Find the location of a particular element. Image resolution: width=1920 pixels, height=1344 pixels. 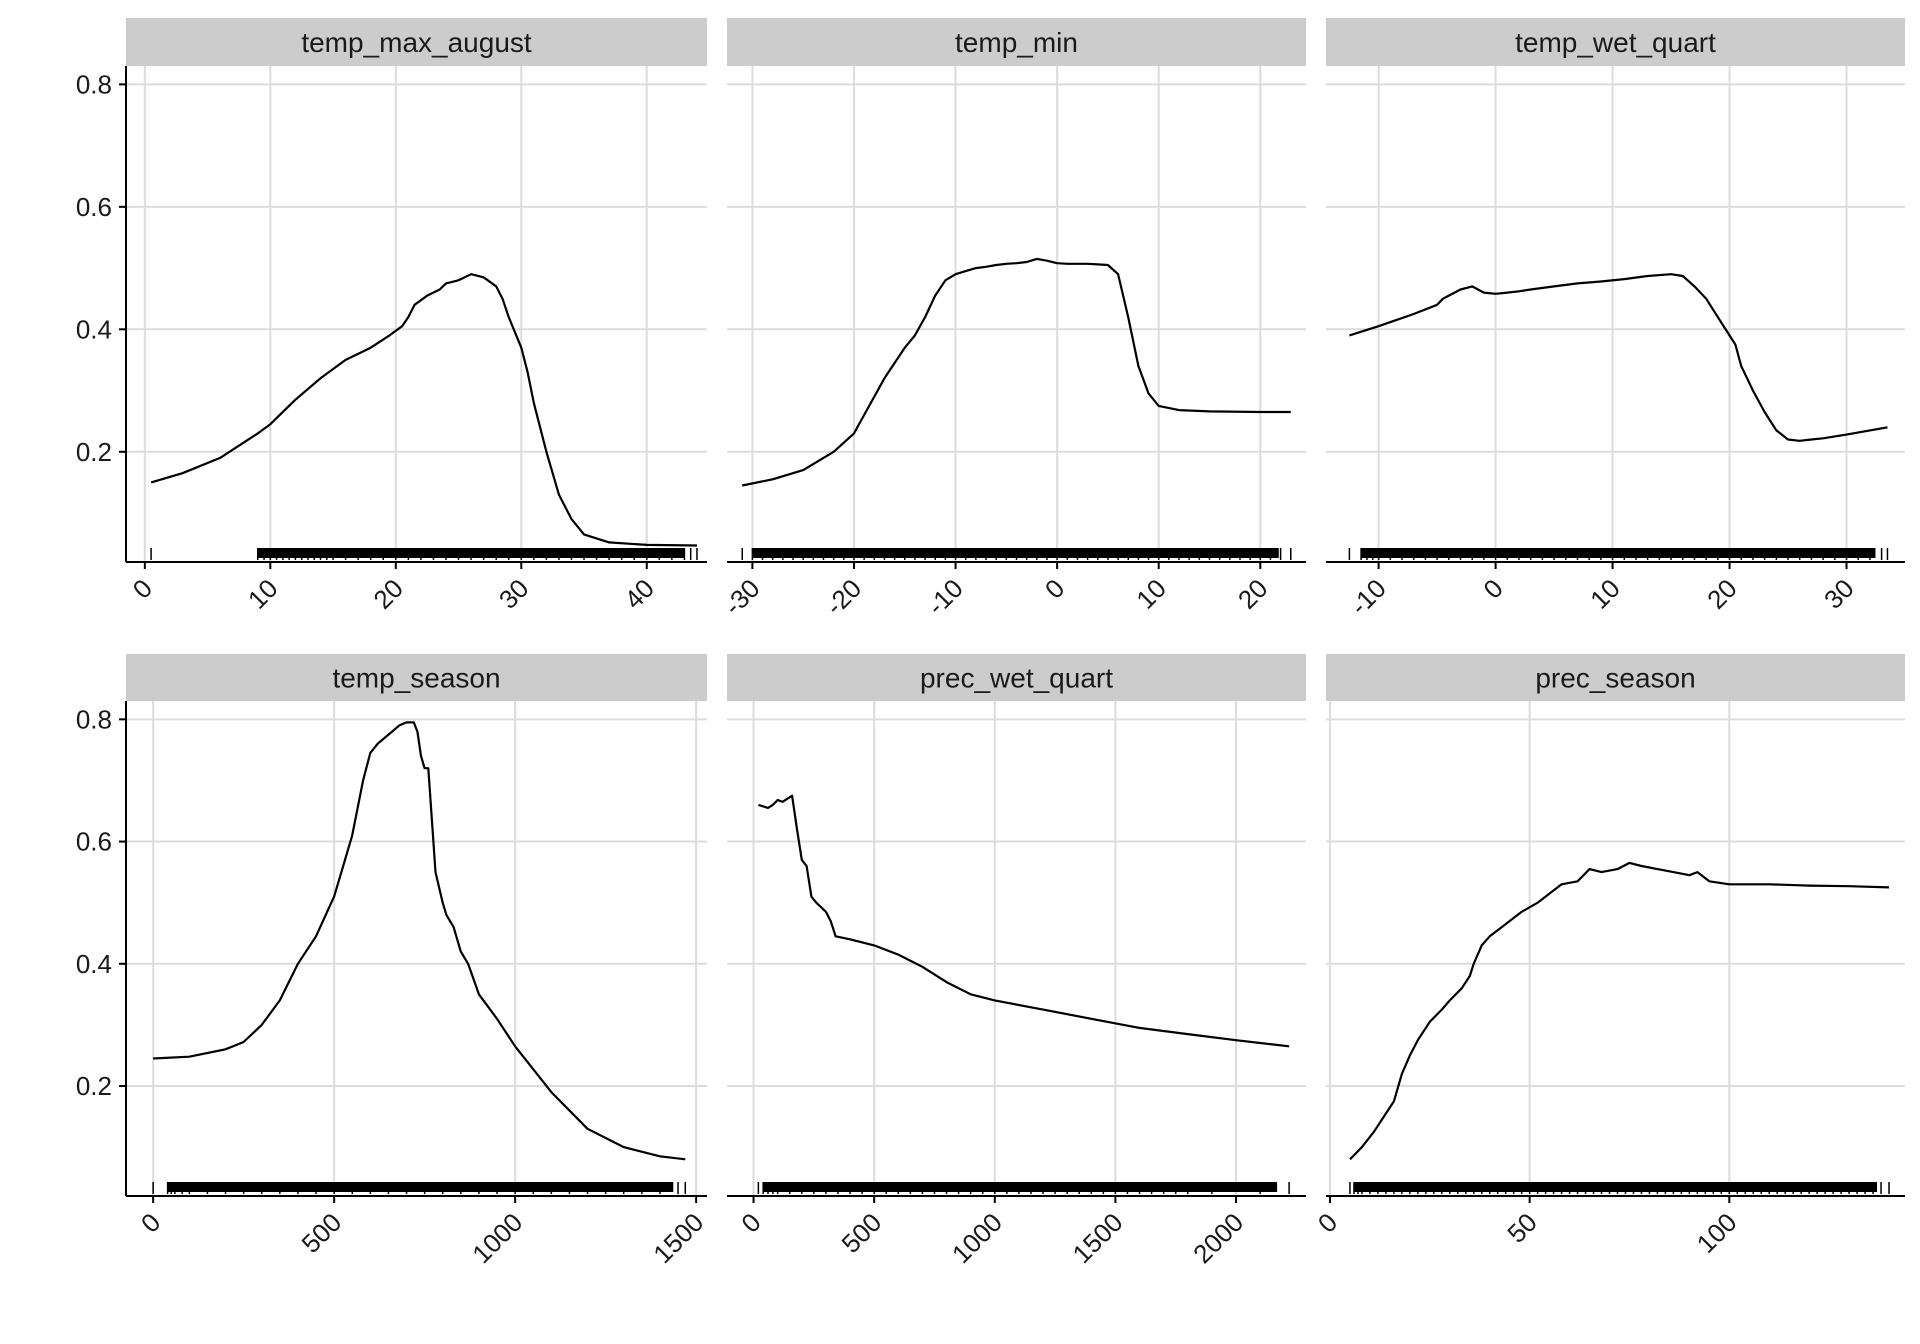

facet-title: temp_wet_quart is located at coordinates (1615, 42).